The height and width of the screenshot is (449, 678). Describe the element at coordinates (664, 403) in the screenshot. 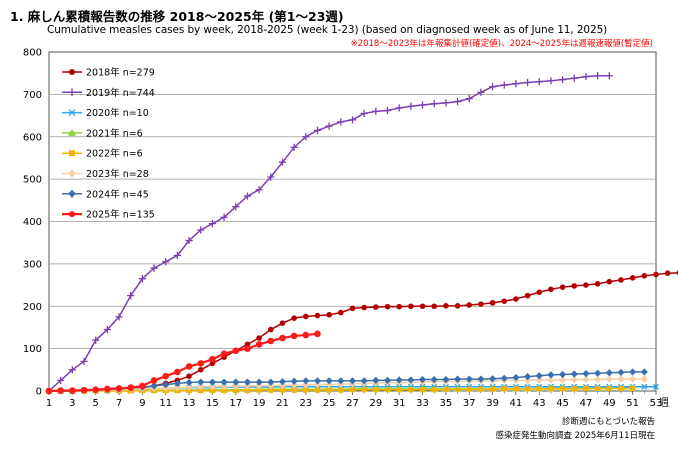

I see `x-axis-unit: 週` at that location.